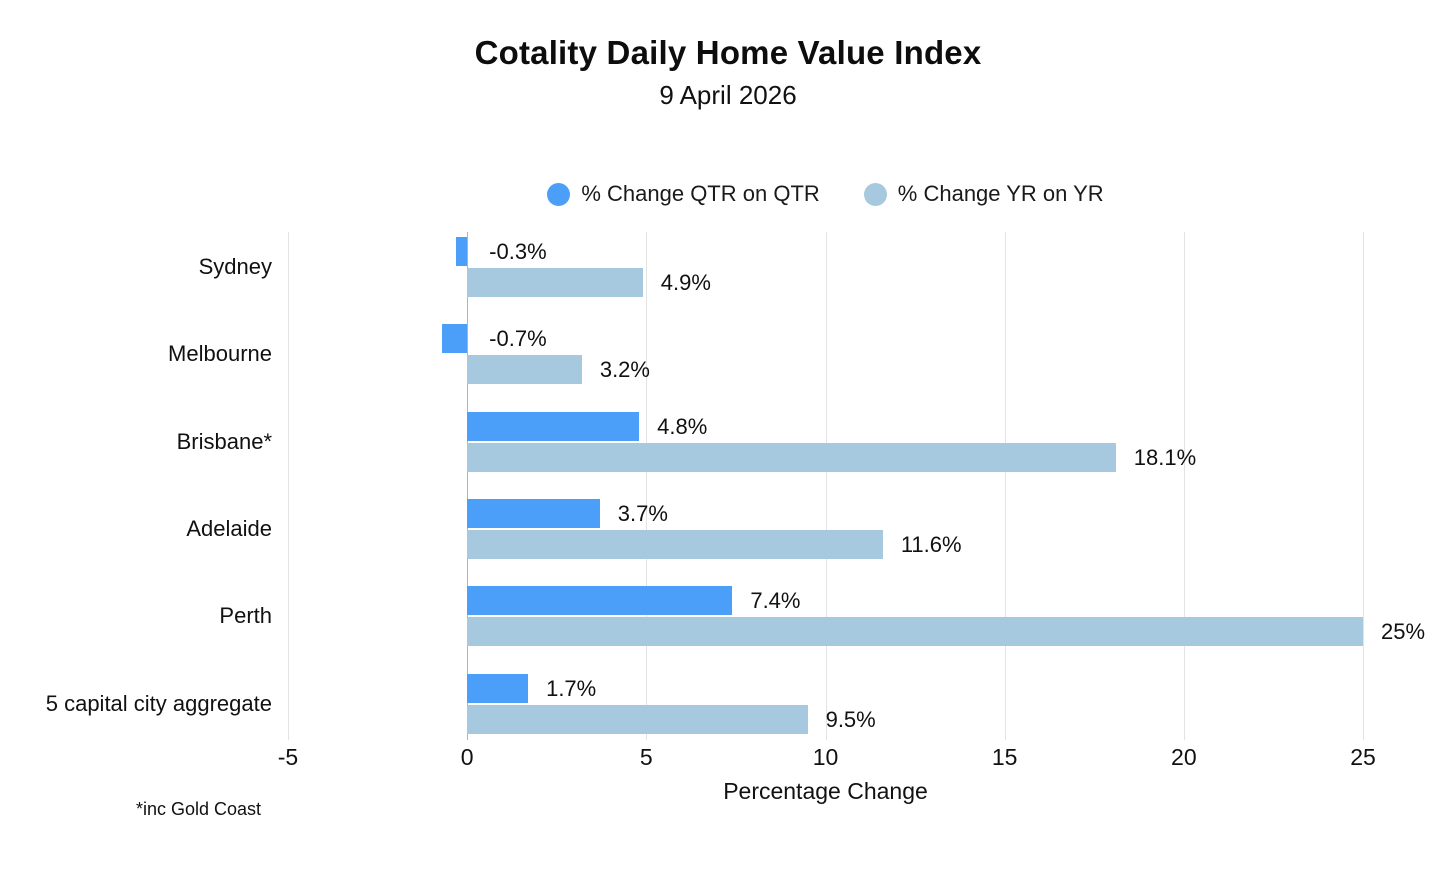  I want to click on legend-item: % Change QTR on QTR, so click(683, 194).